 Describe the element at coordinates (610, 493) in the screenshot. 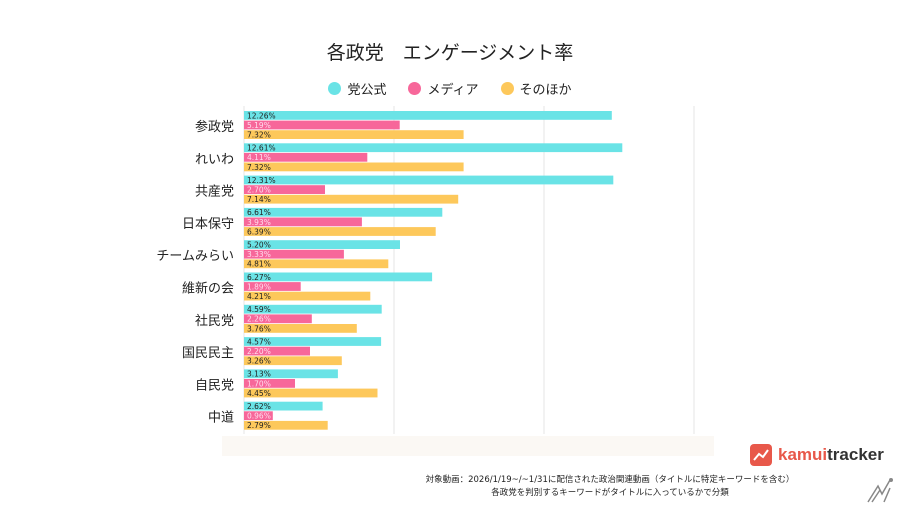

I see `footnote-line: 各政党を判別するキーワードがタイトルに入っているかで分類` at that location.